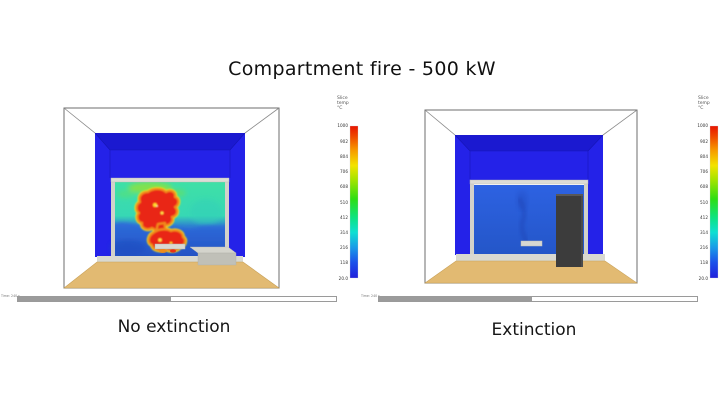 This screenshot has height=404, width=720. Describe the element at coordinates (534, 330) in the screenshot. I see `caption-extinction: Extinction` at that location.